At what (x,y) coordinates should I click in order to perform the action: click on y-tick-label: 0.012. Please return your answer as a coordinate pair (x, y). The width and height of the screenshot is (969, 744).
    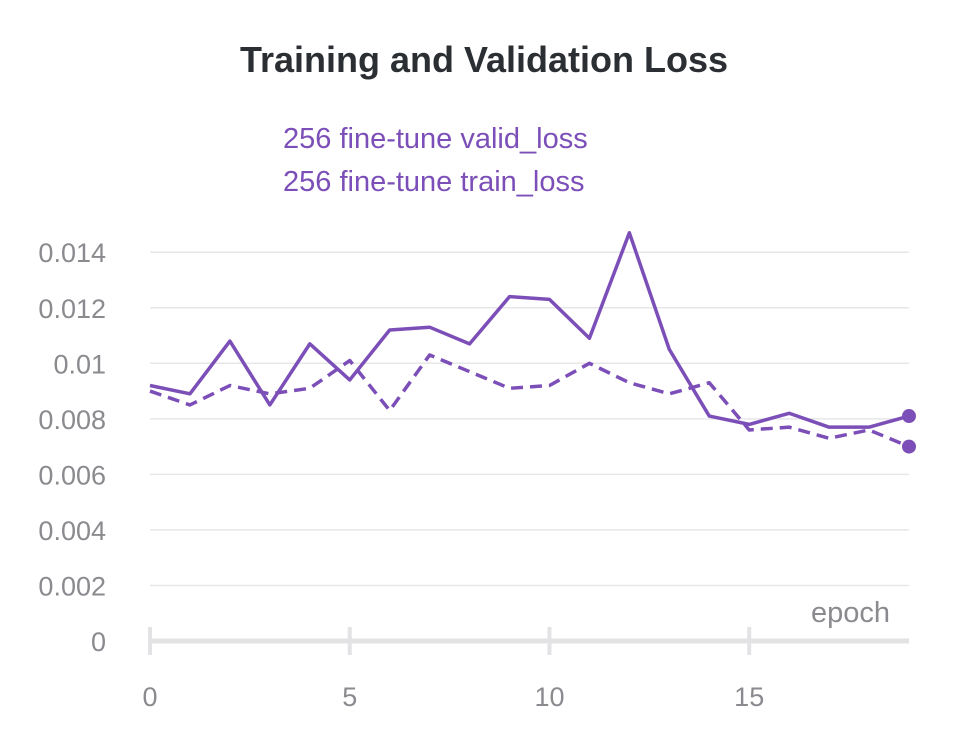
    Looking at the image, I should click on (72, 309).